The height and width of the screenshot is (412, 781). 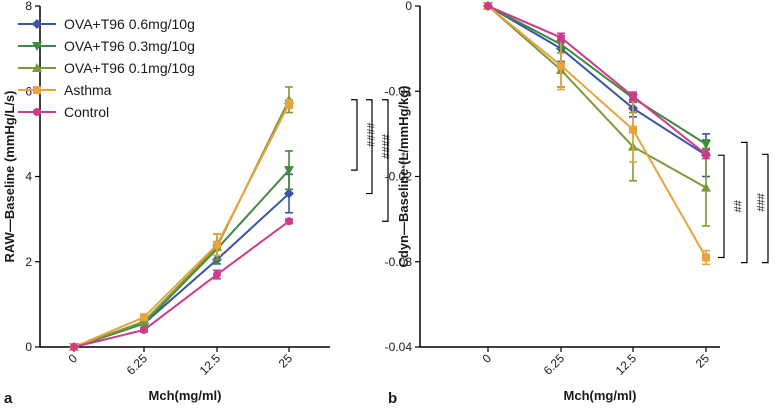 I want to click on legend-label: OVA+T96 0.3mg/10g, so click(x=129, y=46).